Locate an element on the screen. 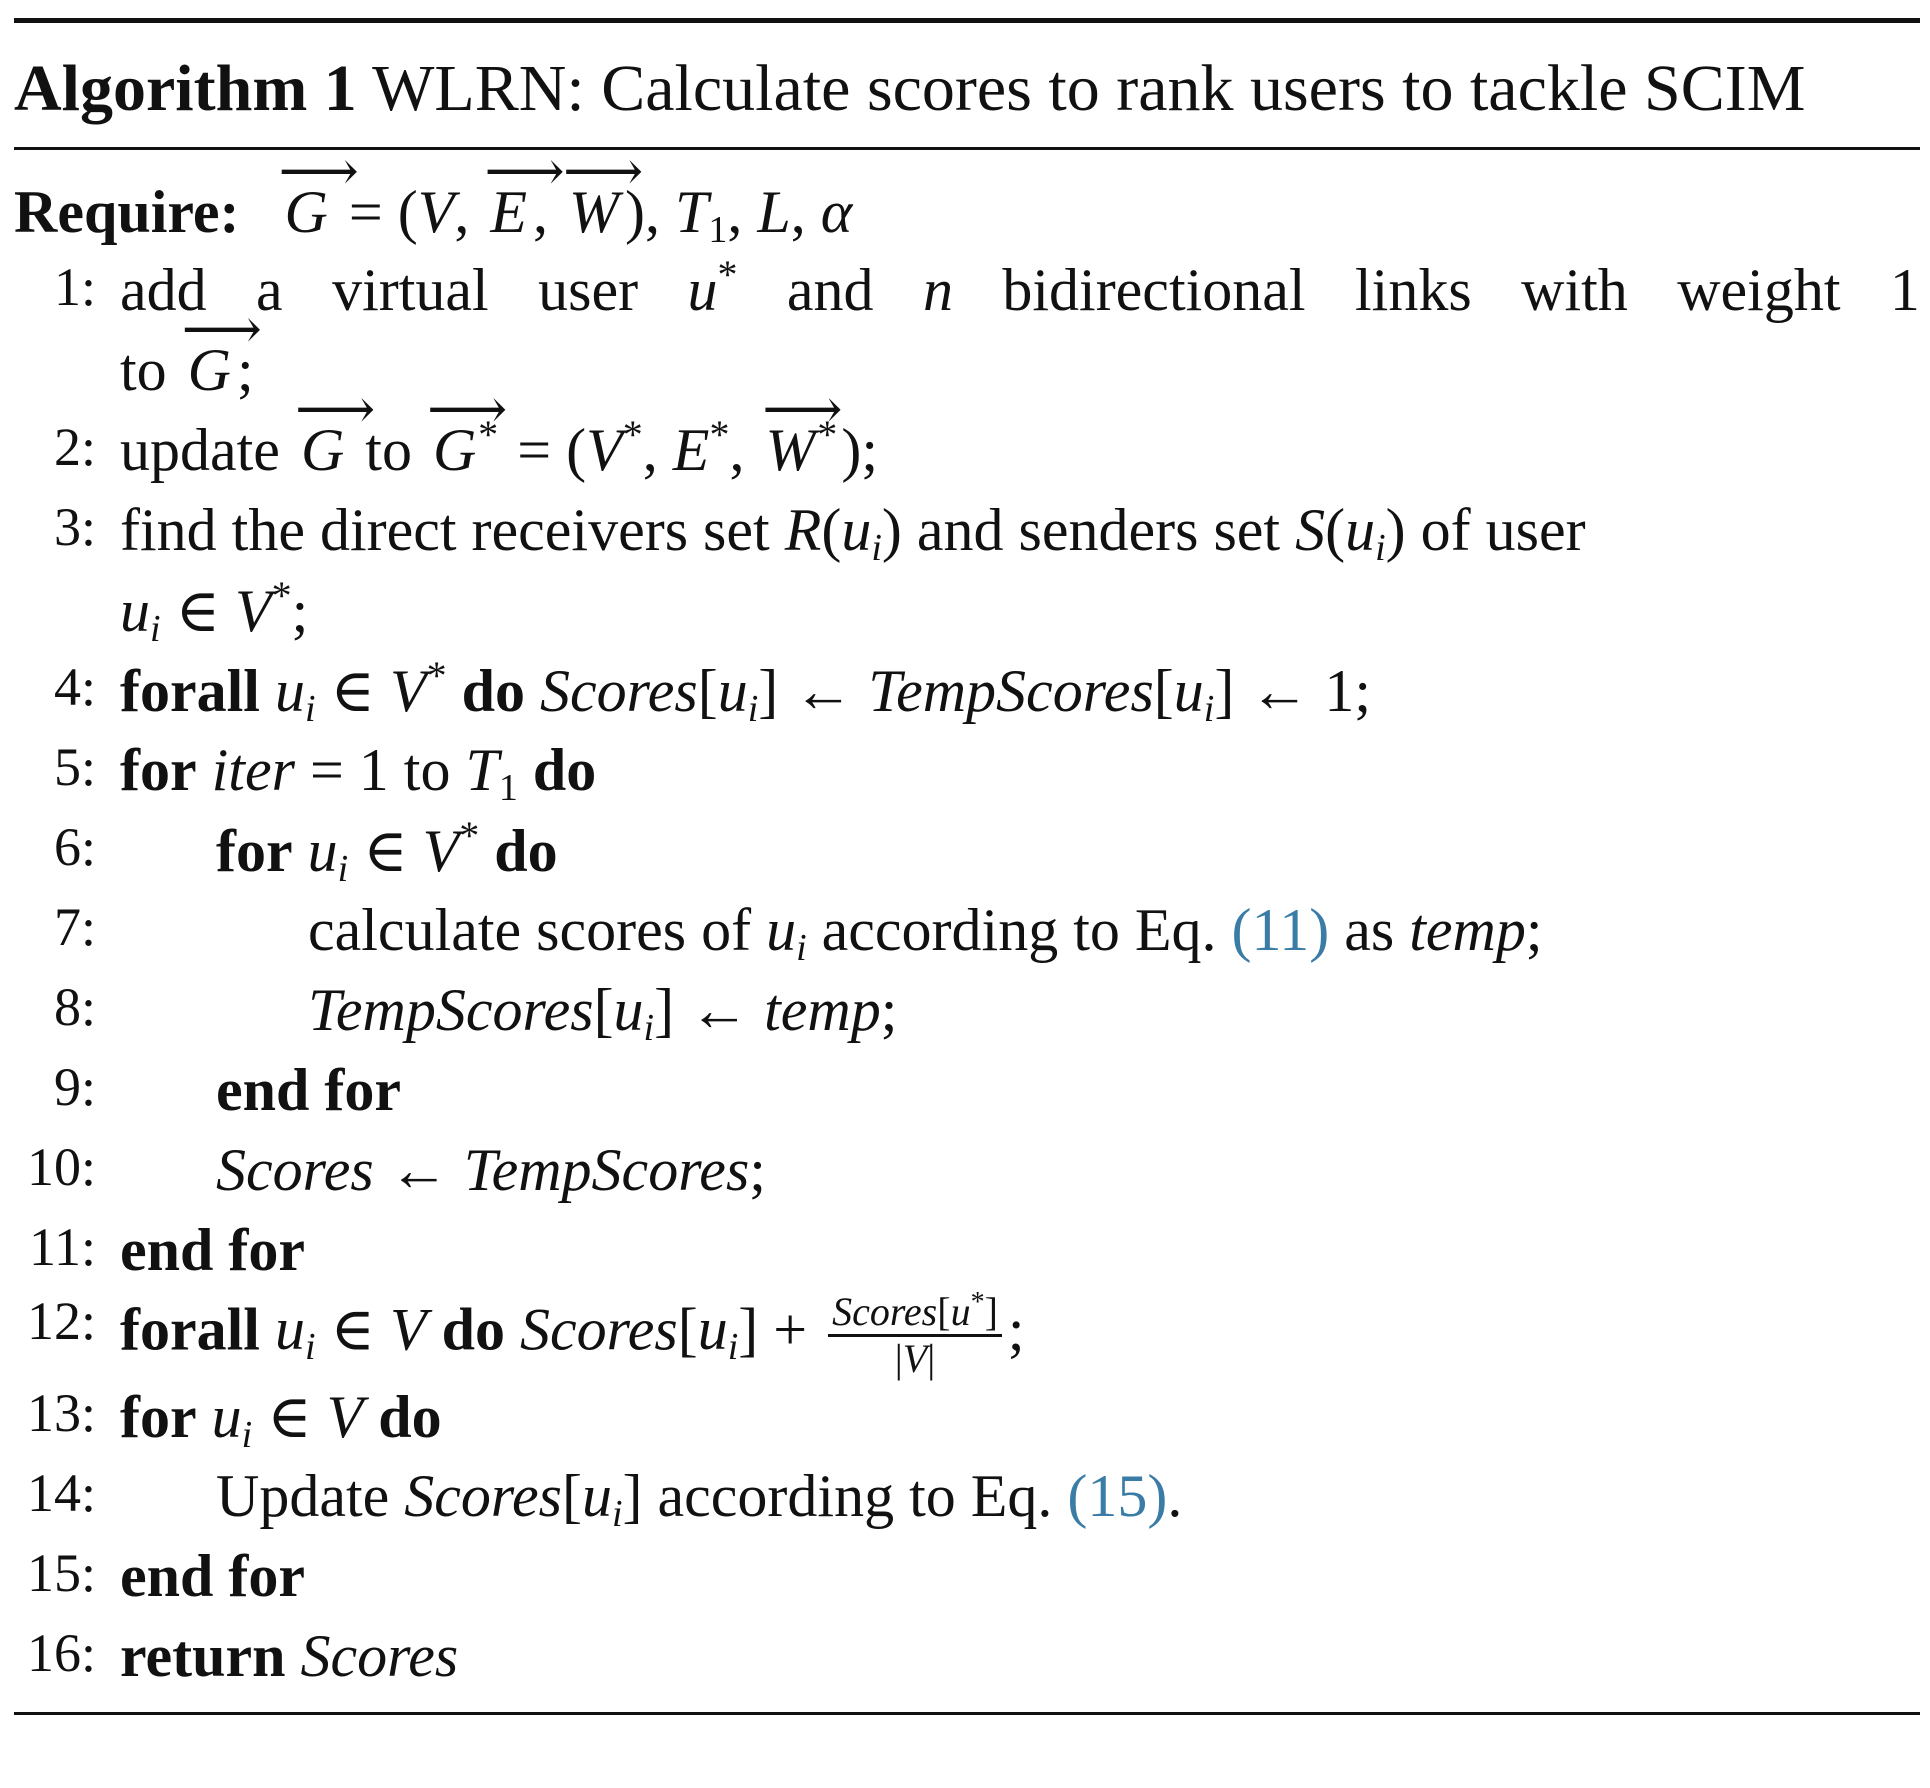 The image size is (1930, 1788). require-label: Require: is located at coordinates (127, 212).